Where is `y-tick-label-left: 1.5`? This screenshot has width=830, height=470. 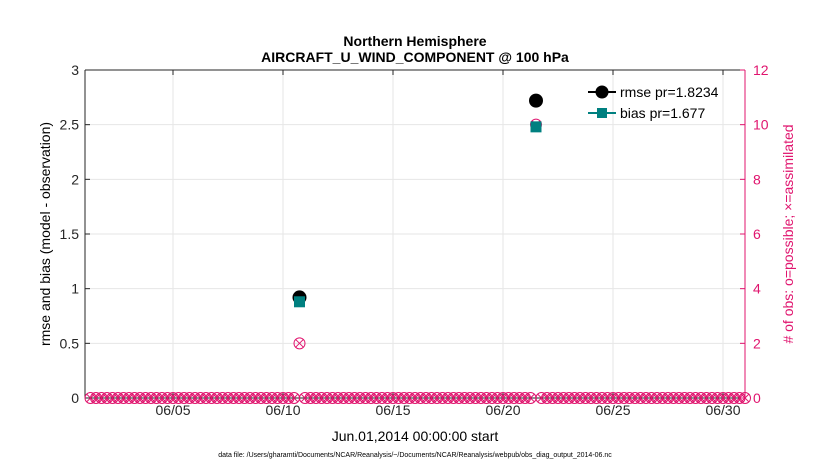
y-tick-label-left: 1.5 is located at coordinates (70, 234).